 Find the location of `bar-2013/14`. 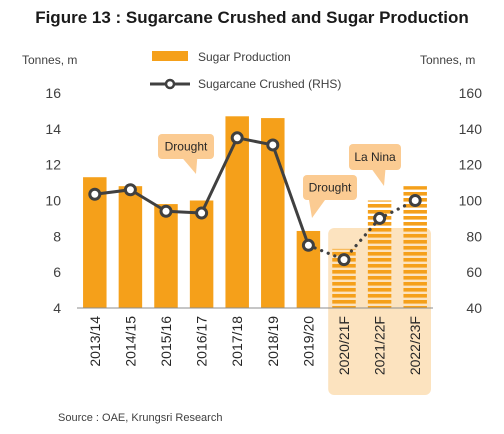

bar-2013/14 is located at coordinates (95, 242).